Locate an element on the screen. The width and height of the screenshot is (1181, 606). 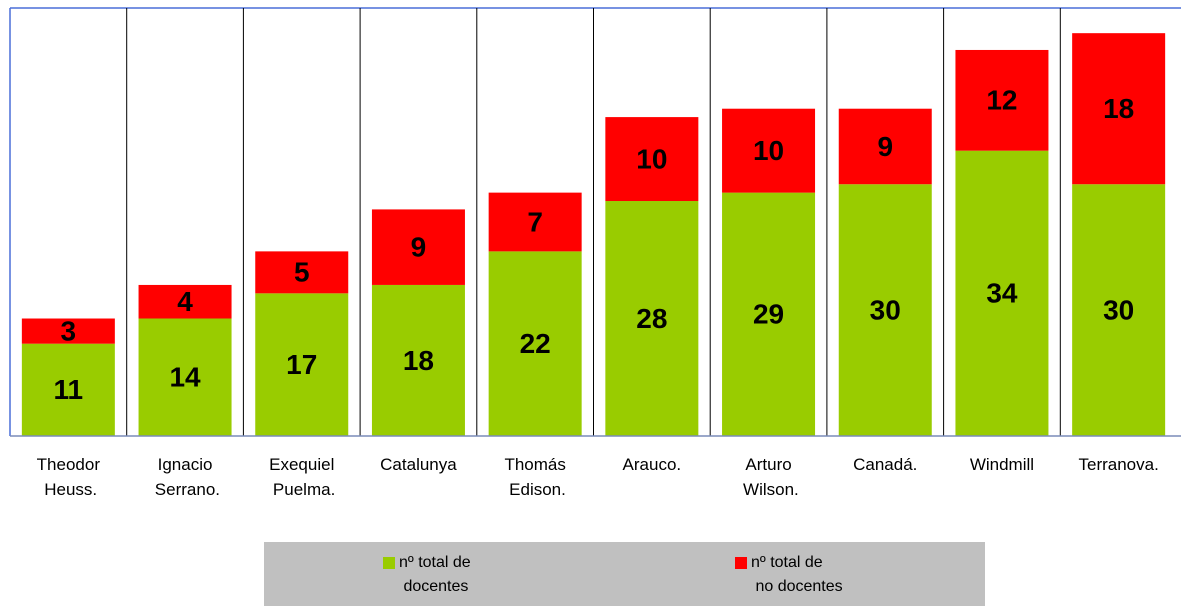
value-label: 4 is located at coordinates (185, 301).